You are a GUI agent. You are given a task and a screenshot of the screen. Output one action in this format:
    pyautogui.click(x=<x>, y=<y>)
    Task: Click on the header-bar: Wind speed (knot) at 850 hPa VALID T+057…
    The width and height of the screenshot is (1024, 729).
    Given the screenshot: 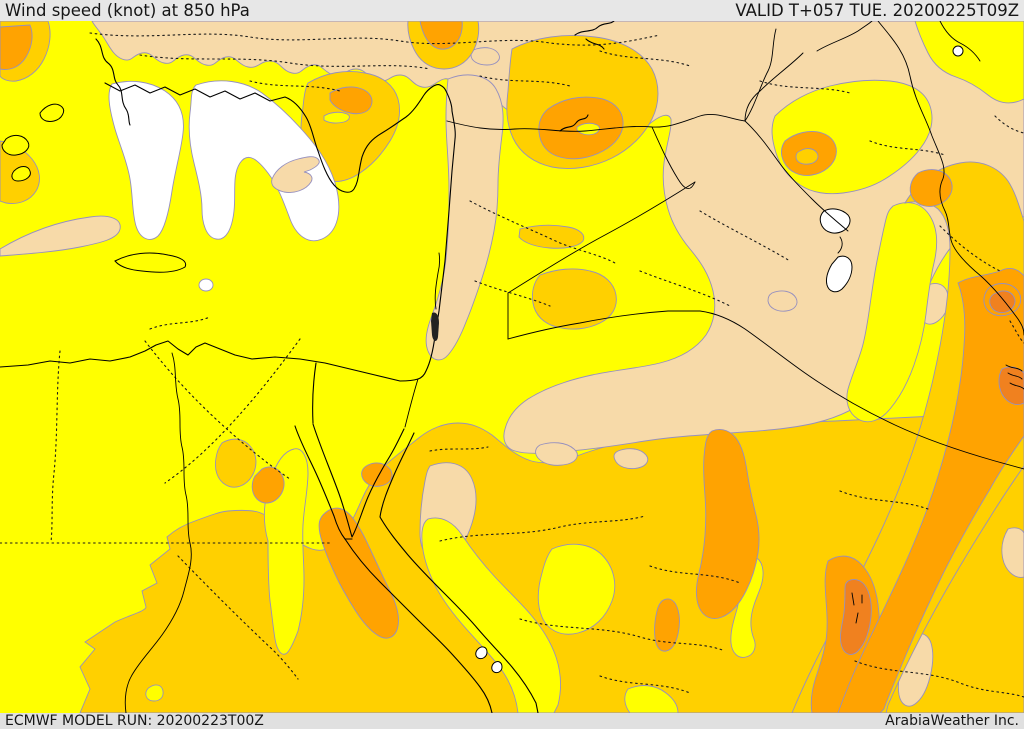 What is the action you would take?
    pyautogui.click(x=512, y=10)
    